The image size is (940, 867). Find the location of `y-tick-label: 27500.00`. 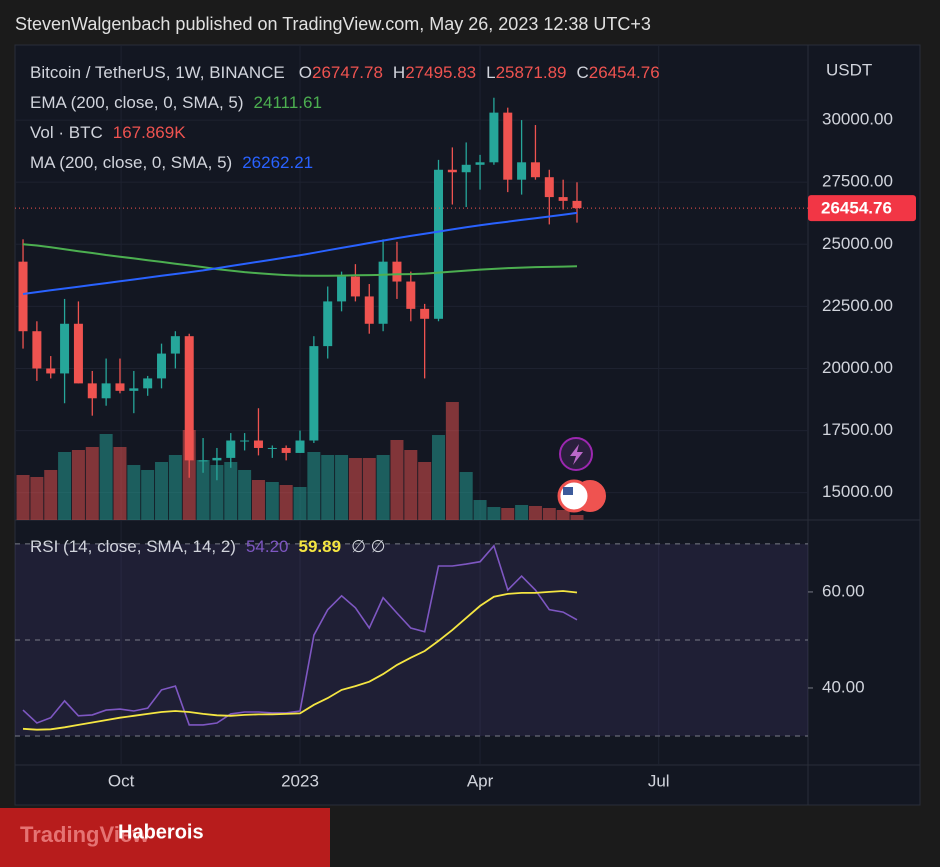

y-tick-label: 27500.00 is located at coordinates (857, 181).